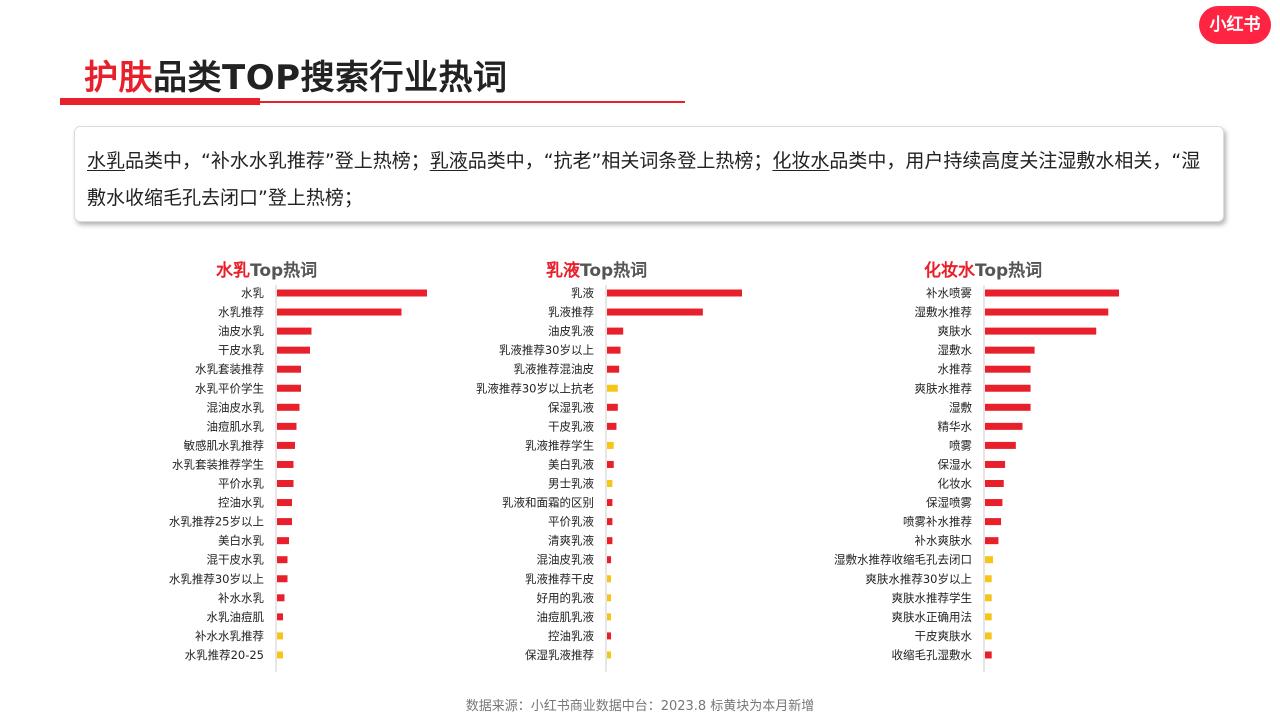  What do you see at coordinates (160, 101) in the screenshot?
I see `title-underline-accent` at bounding box center [160, 101].